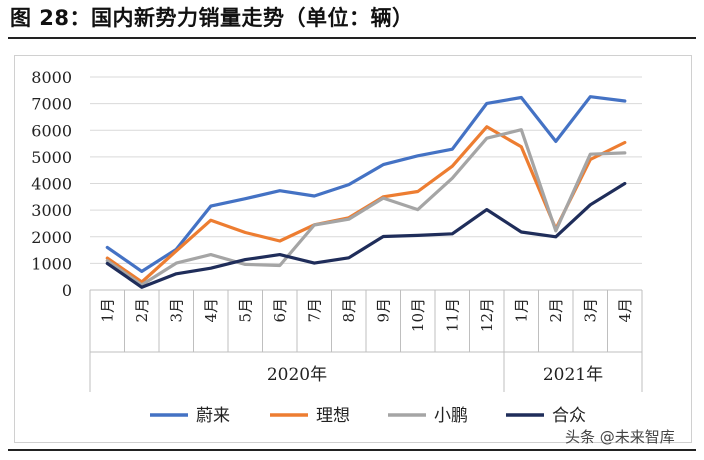 This screenshot has height=460, width=704. What do you see at coordinates (297, 375) in the screenshot?
I see `x-group-label: 2020年` at bounding box center [297, 375].